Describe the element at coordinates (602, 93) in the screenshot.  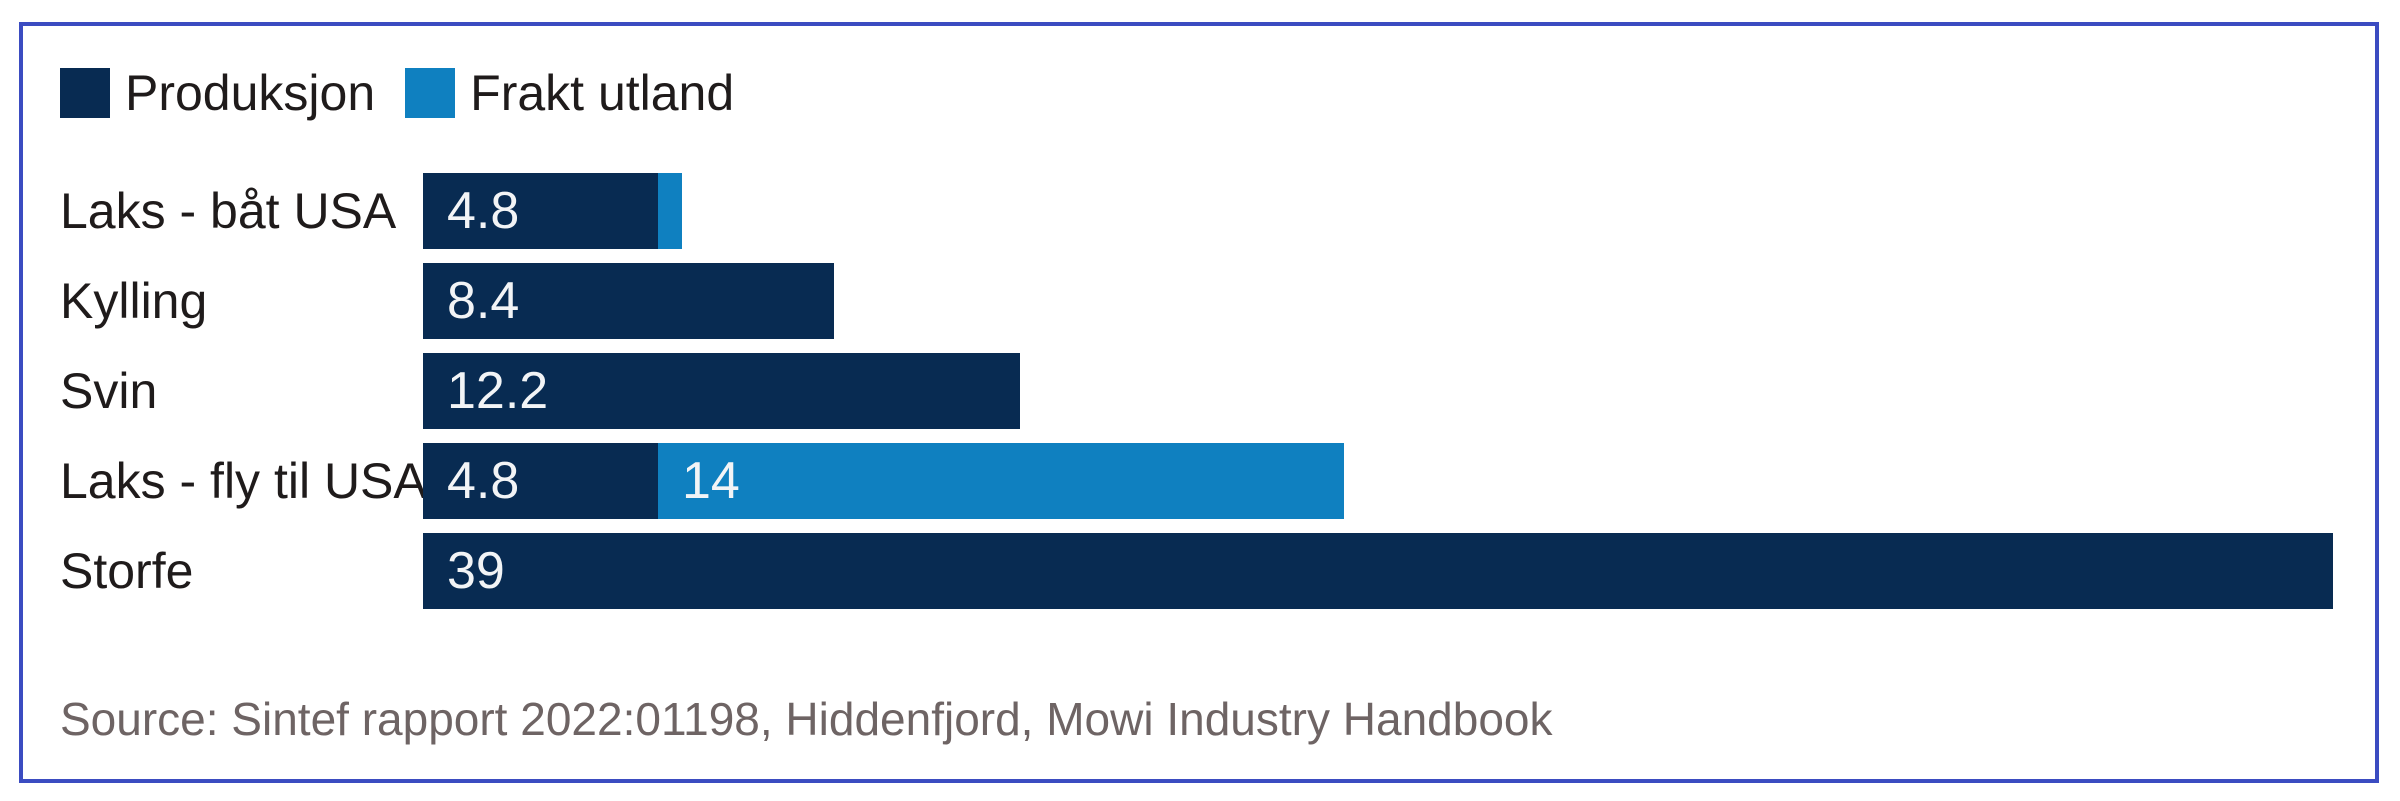
I see `legend-label: Frakt utland` at that location.